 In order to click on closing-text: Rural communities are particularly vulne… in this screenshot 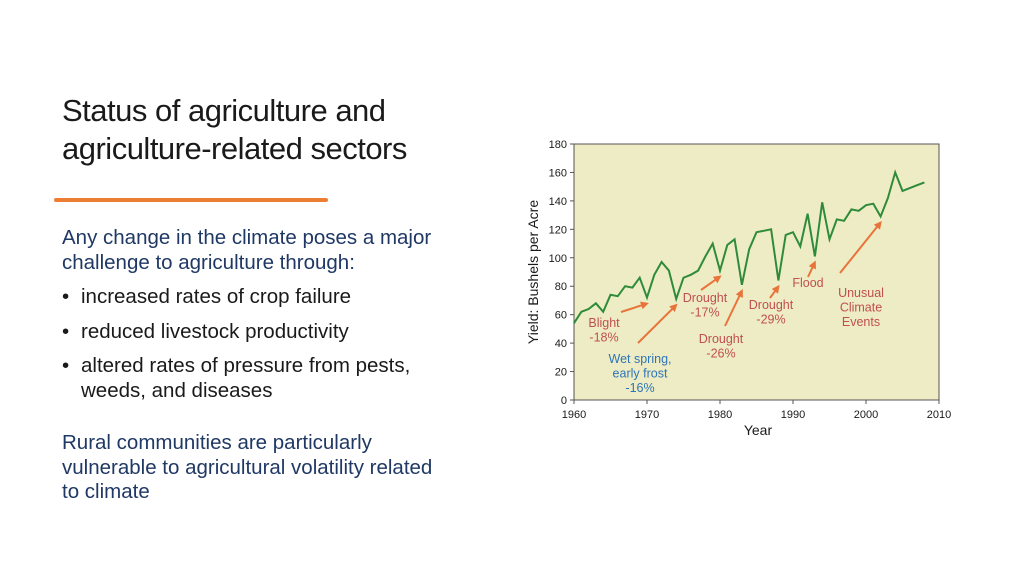, I will do `click(247, 467)`.